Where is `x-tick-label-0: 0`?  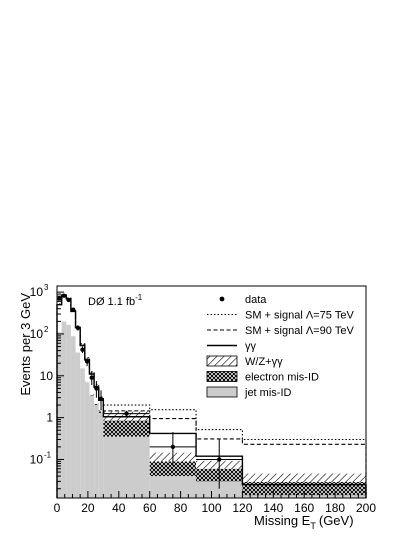
x-tick-label-0: 0 is located at coordinates (57, 508).